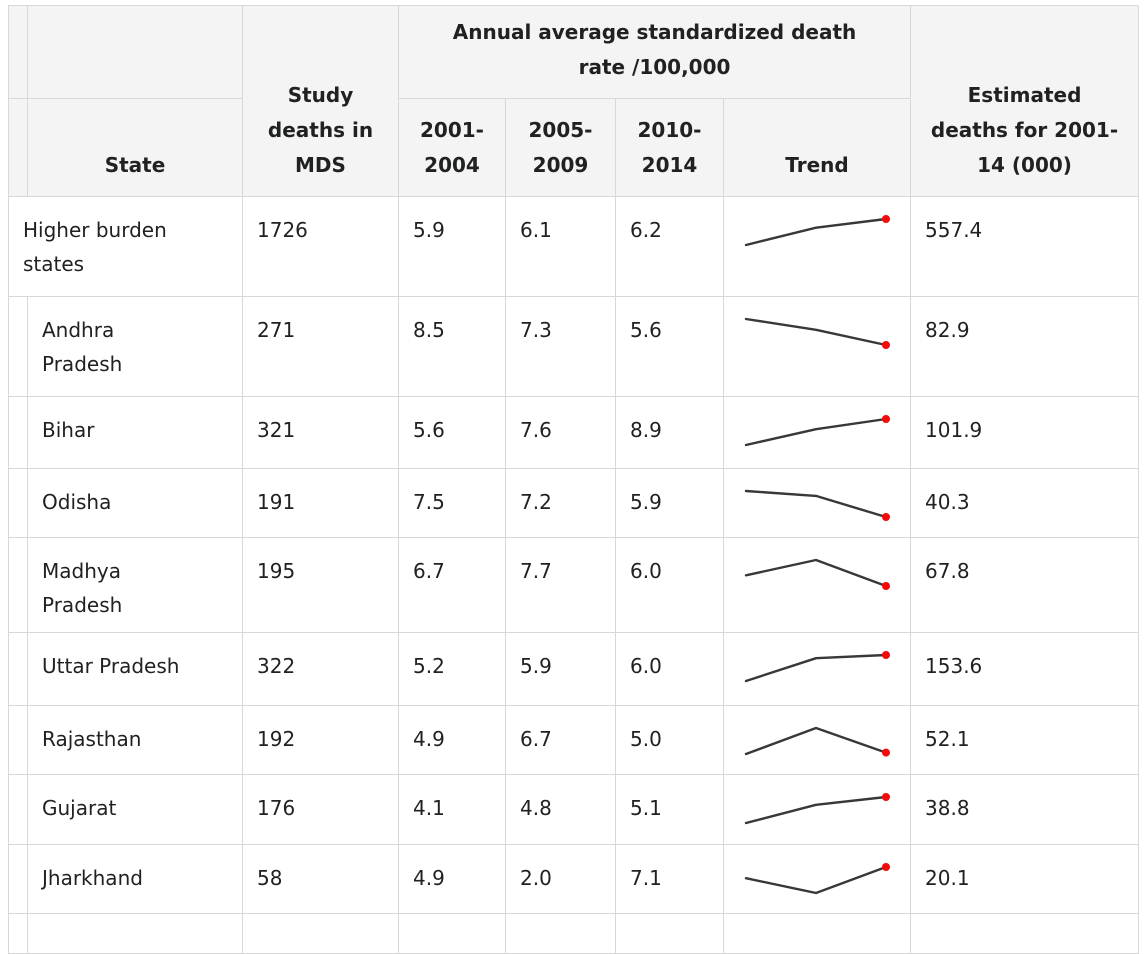 This screenshot has width=1146, height=954. What do you see at coordinates (669, 809) in the screenshot?
I see `rate-2010-2014-cell: 5.1` at bounding box center [669, 809].